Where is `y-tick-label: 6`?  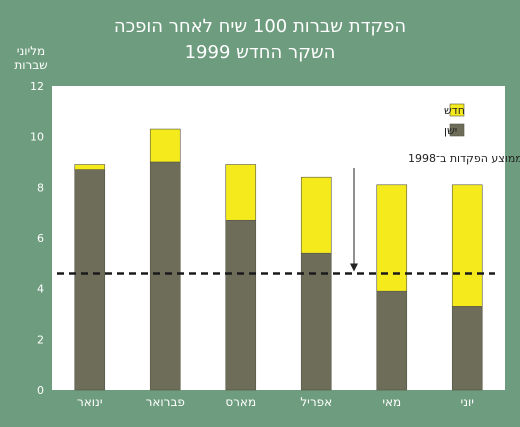 y-tick-label: 6 is located at coordinates (40, 238).